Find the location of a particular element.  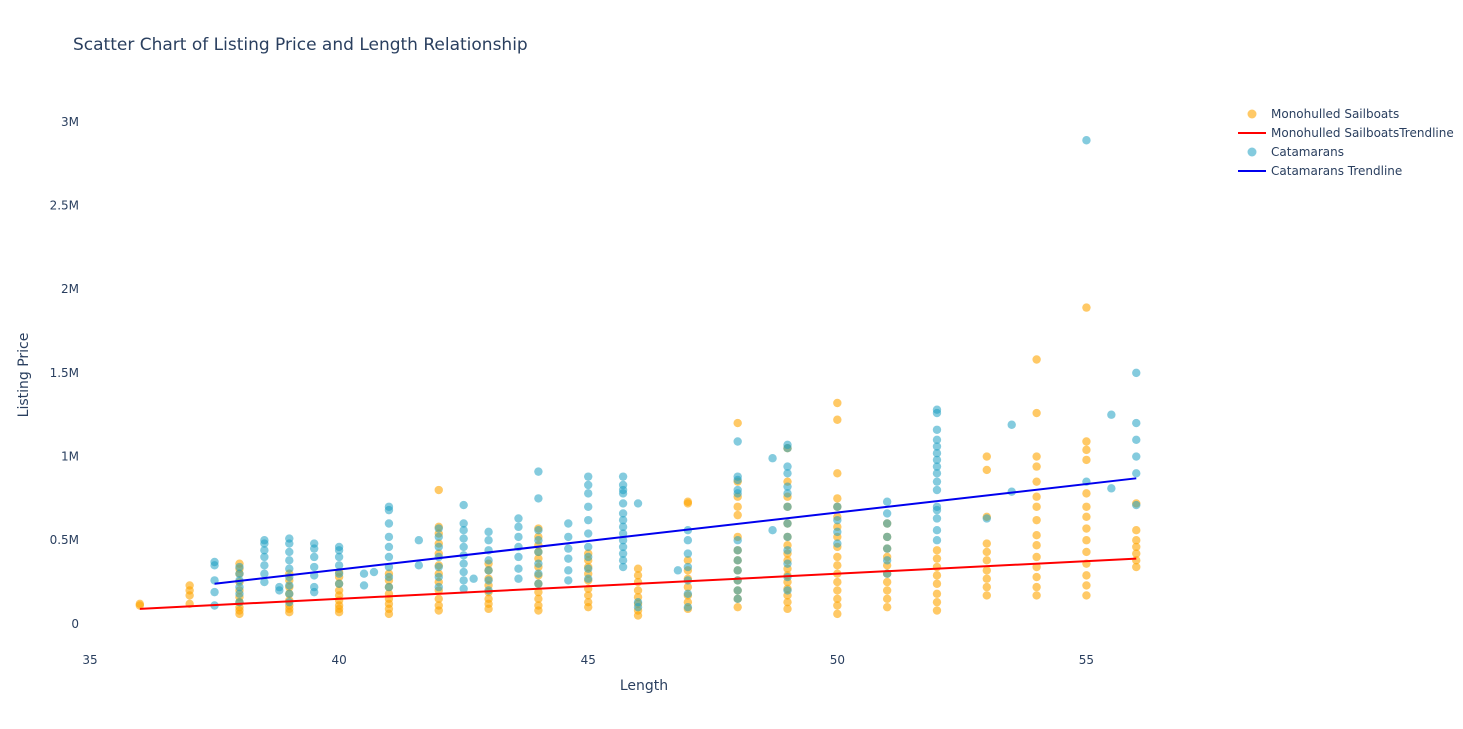

trendline-catamarans-trendline is located at coordinates (675, 531).